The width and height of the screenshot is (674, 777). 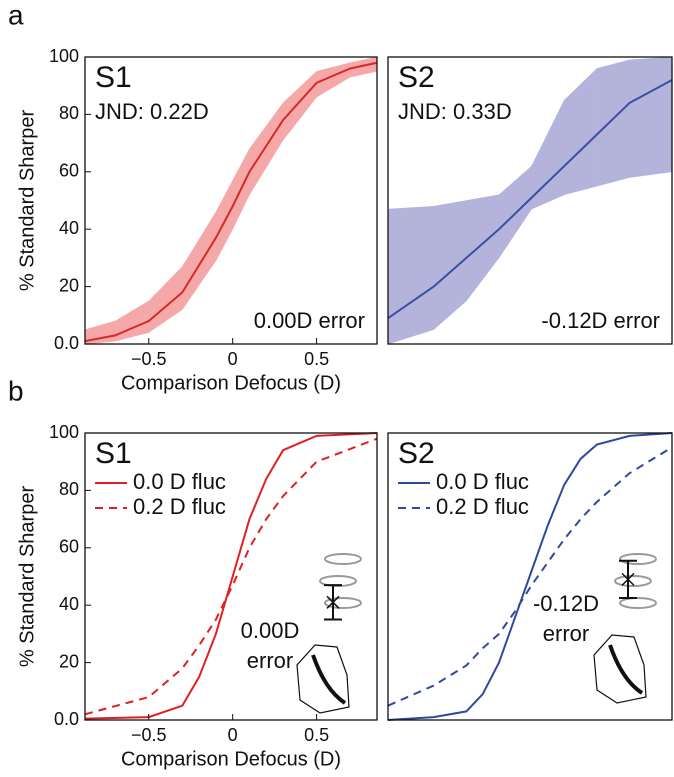 What do you see at coordinates (566, 603) in the screenshot?
I see `error-annotation: -0.12D` at bounding box center [566, 603].